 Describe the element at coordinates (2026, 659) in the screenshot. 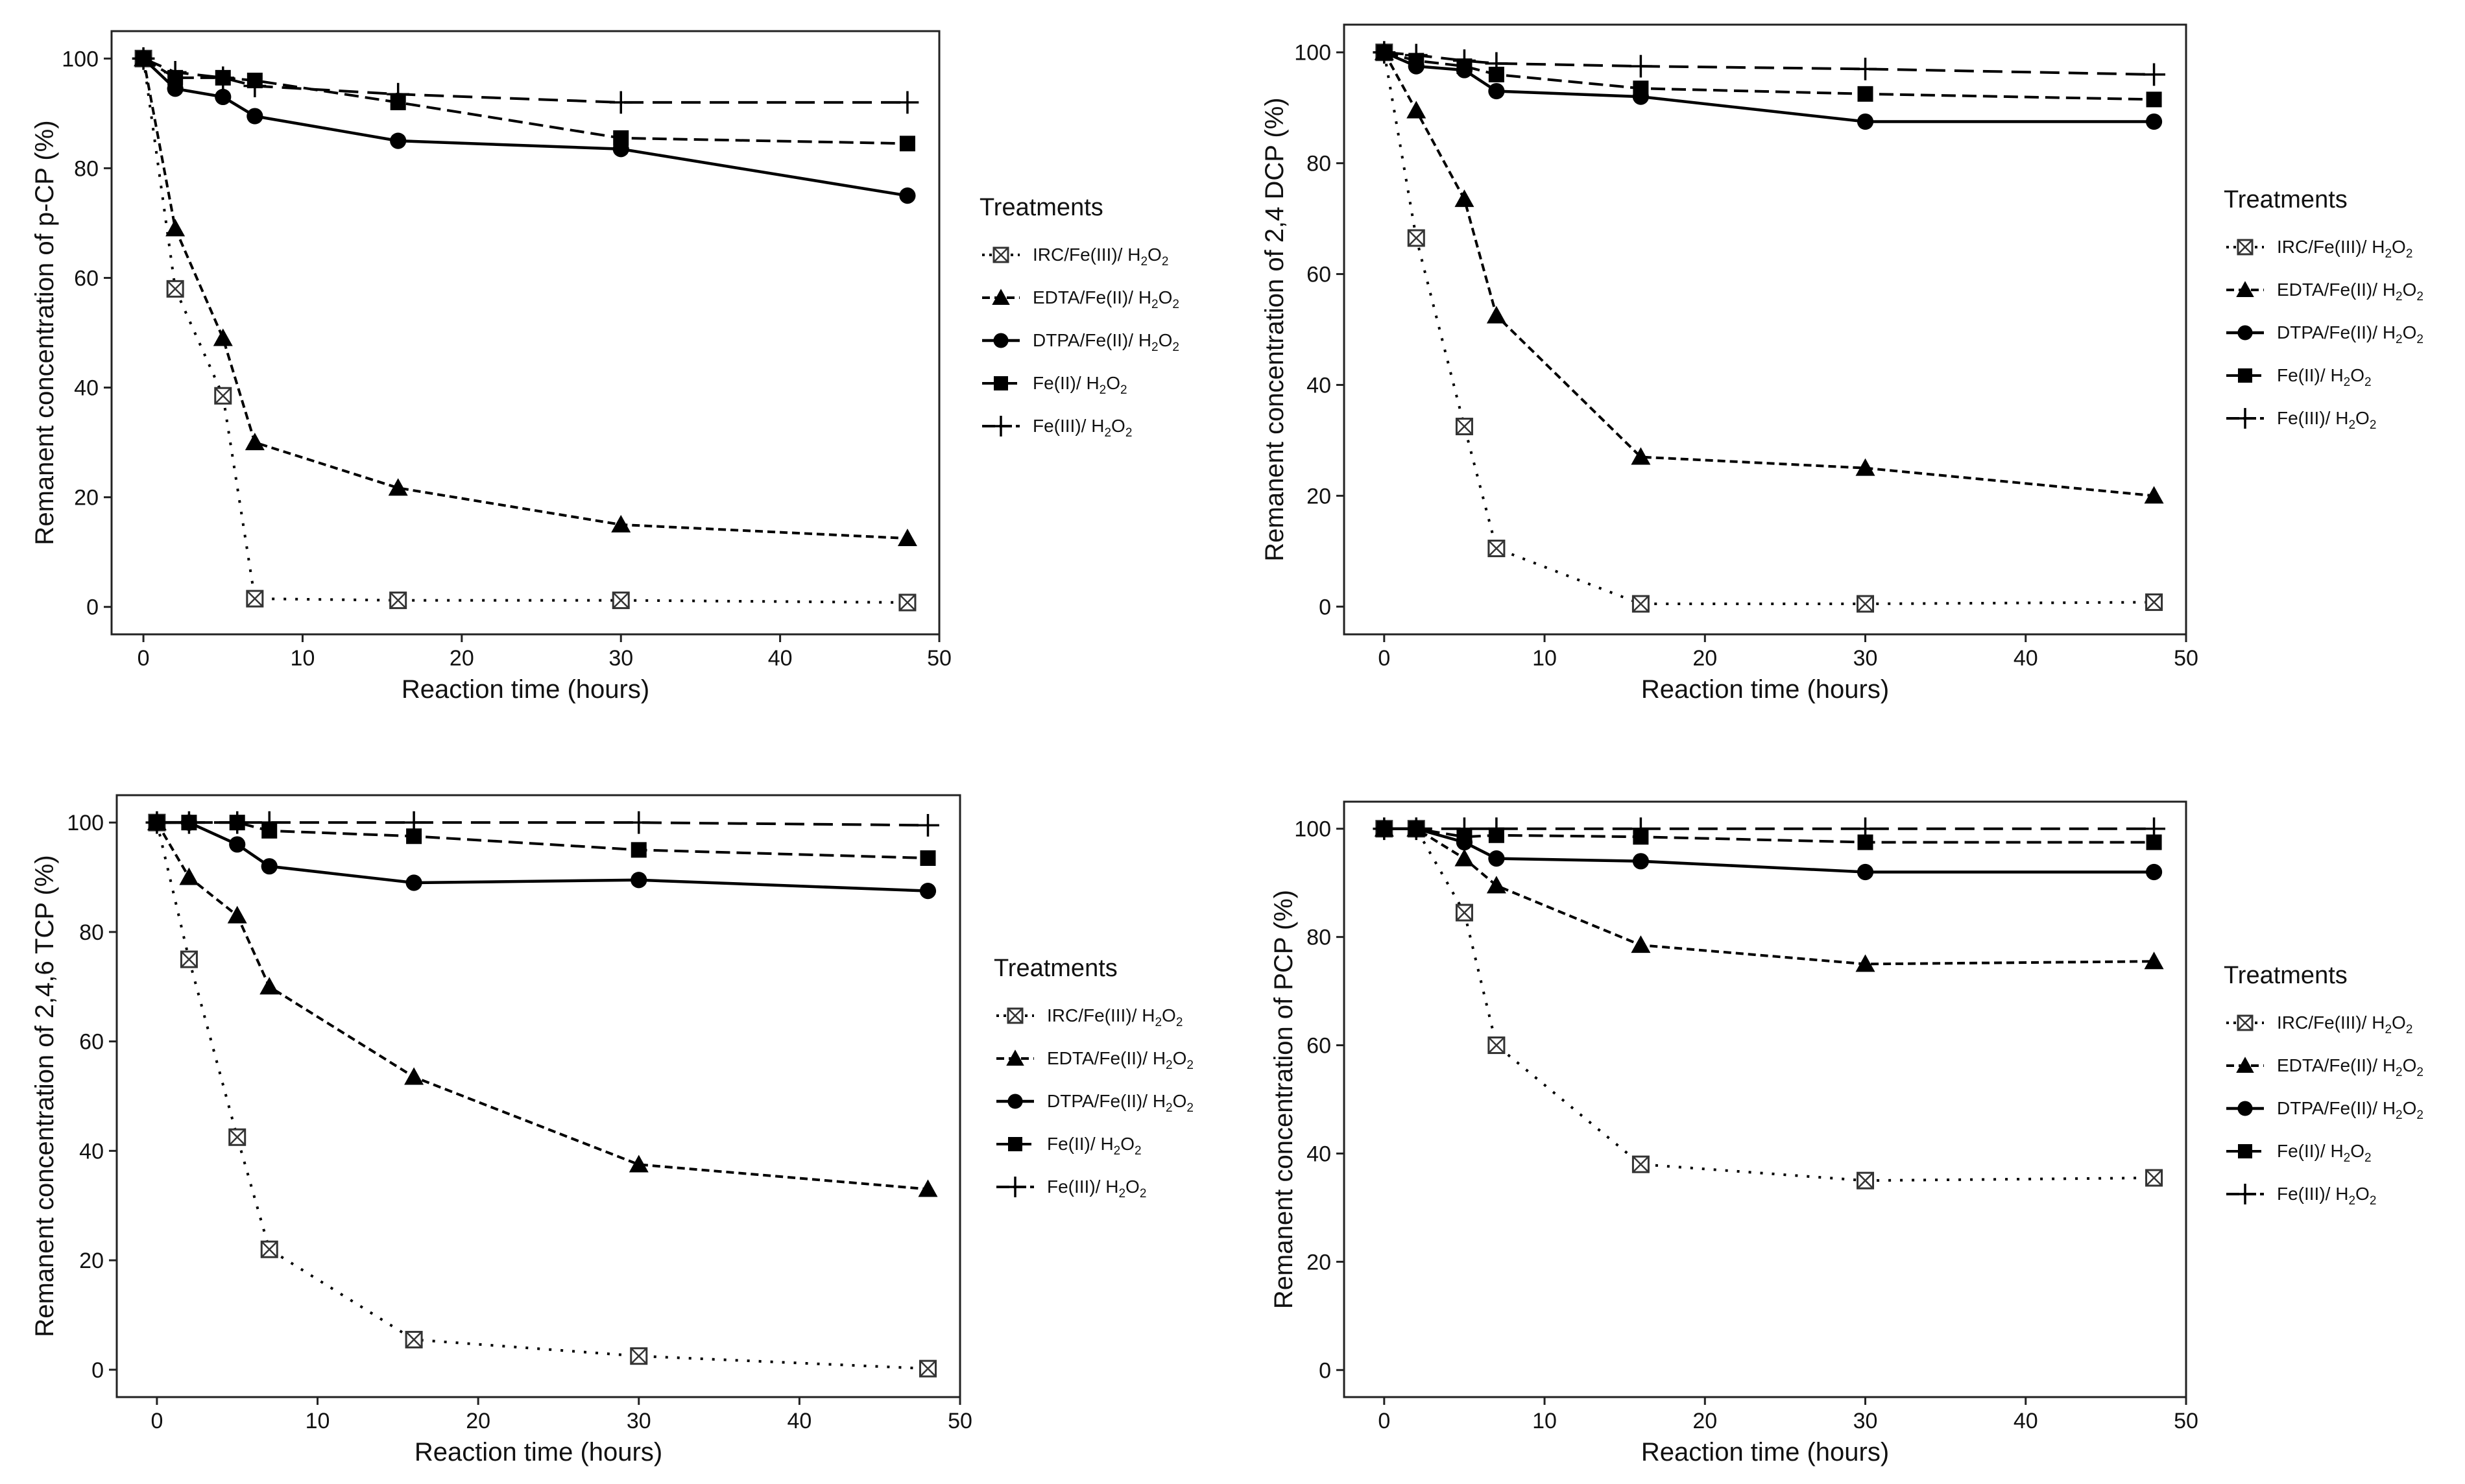

I see `x-tick-label: 40` at that location.